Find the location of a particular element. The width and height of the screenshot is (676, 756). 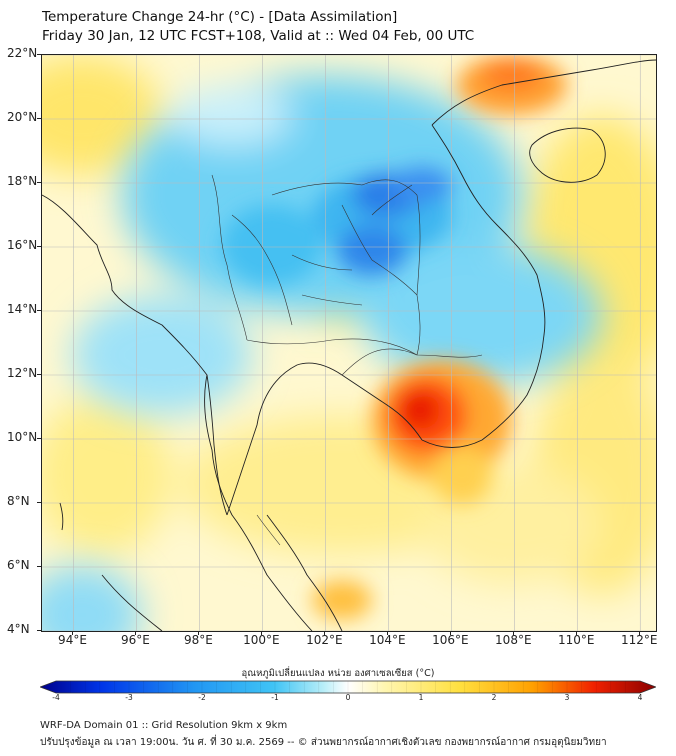

lat-tick-label: 22°N is located at coordinates (22, 53).